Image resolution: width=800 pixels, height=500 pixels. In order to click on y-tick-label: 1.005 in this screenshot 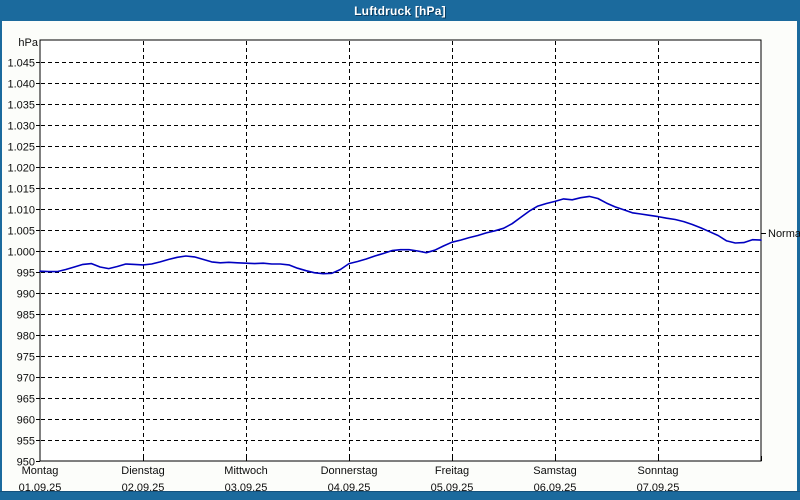, I will do `click(21, 232)`.